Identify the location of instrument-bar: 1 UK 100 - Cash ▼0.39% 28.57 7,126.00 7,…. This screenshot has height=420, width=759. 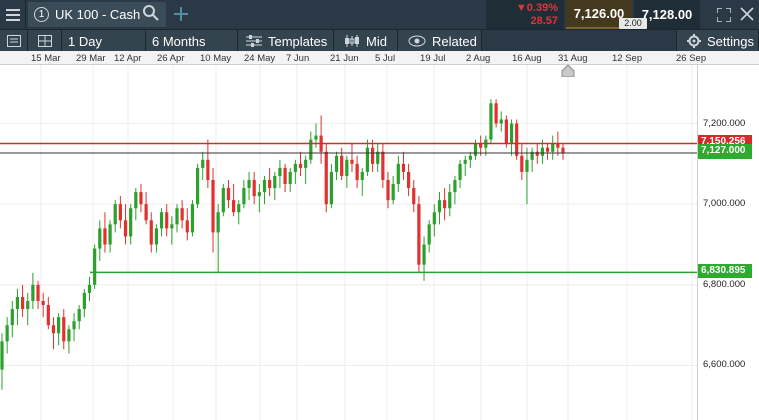
(379, 14).